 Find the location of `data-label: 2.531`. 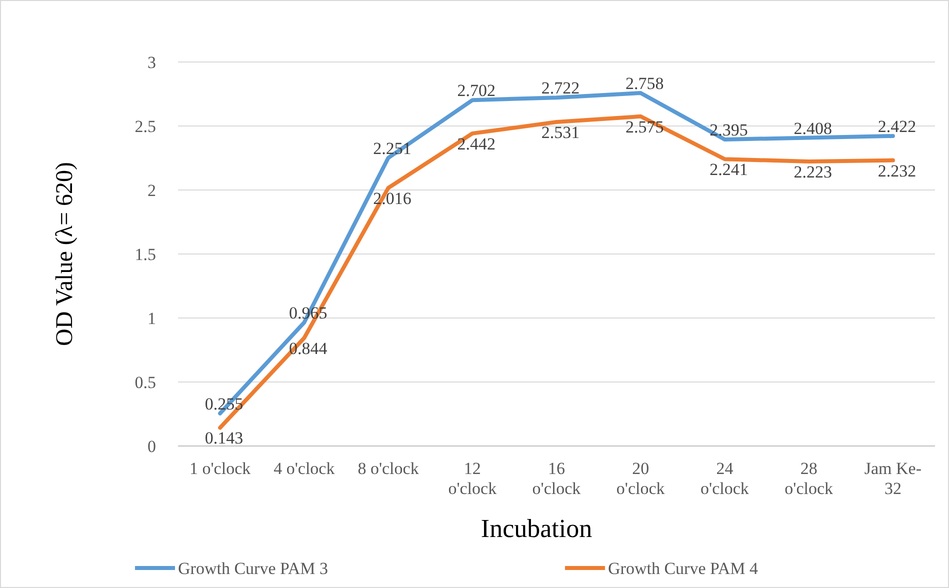

data-label: 2.531 is located at coordinates (560, 132).